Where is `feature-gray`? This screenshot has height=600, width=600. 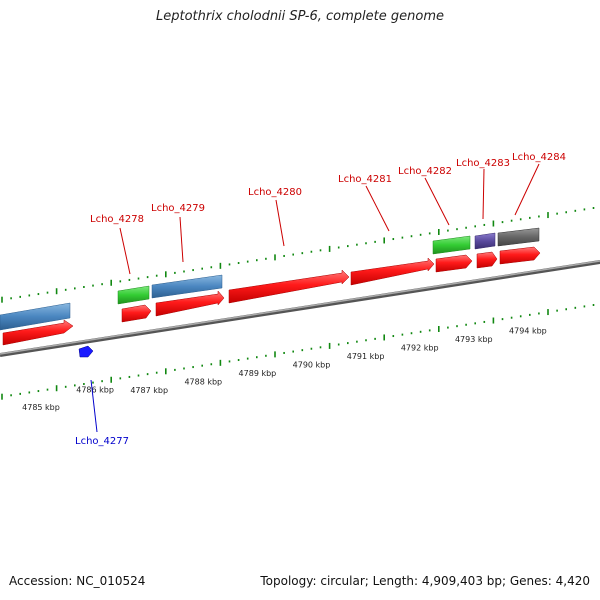
feature-gray is located at coordinates (518, 237).